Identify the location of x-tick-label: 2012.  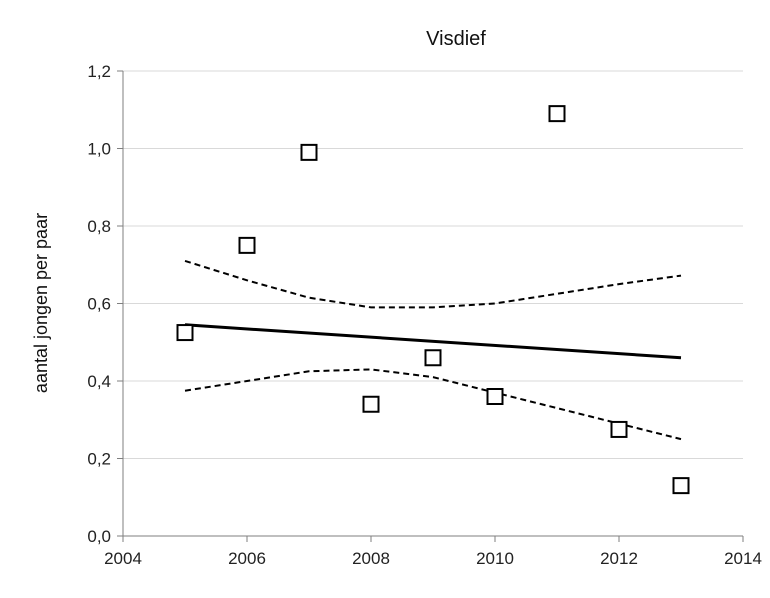
(619, 558).